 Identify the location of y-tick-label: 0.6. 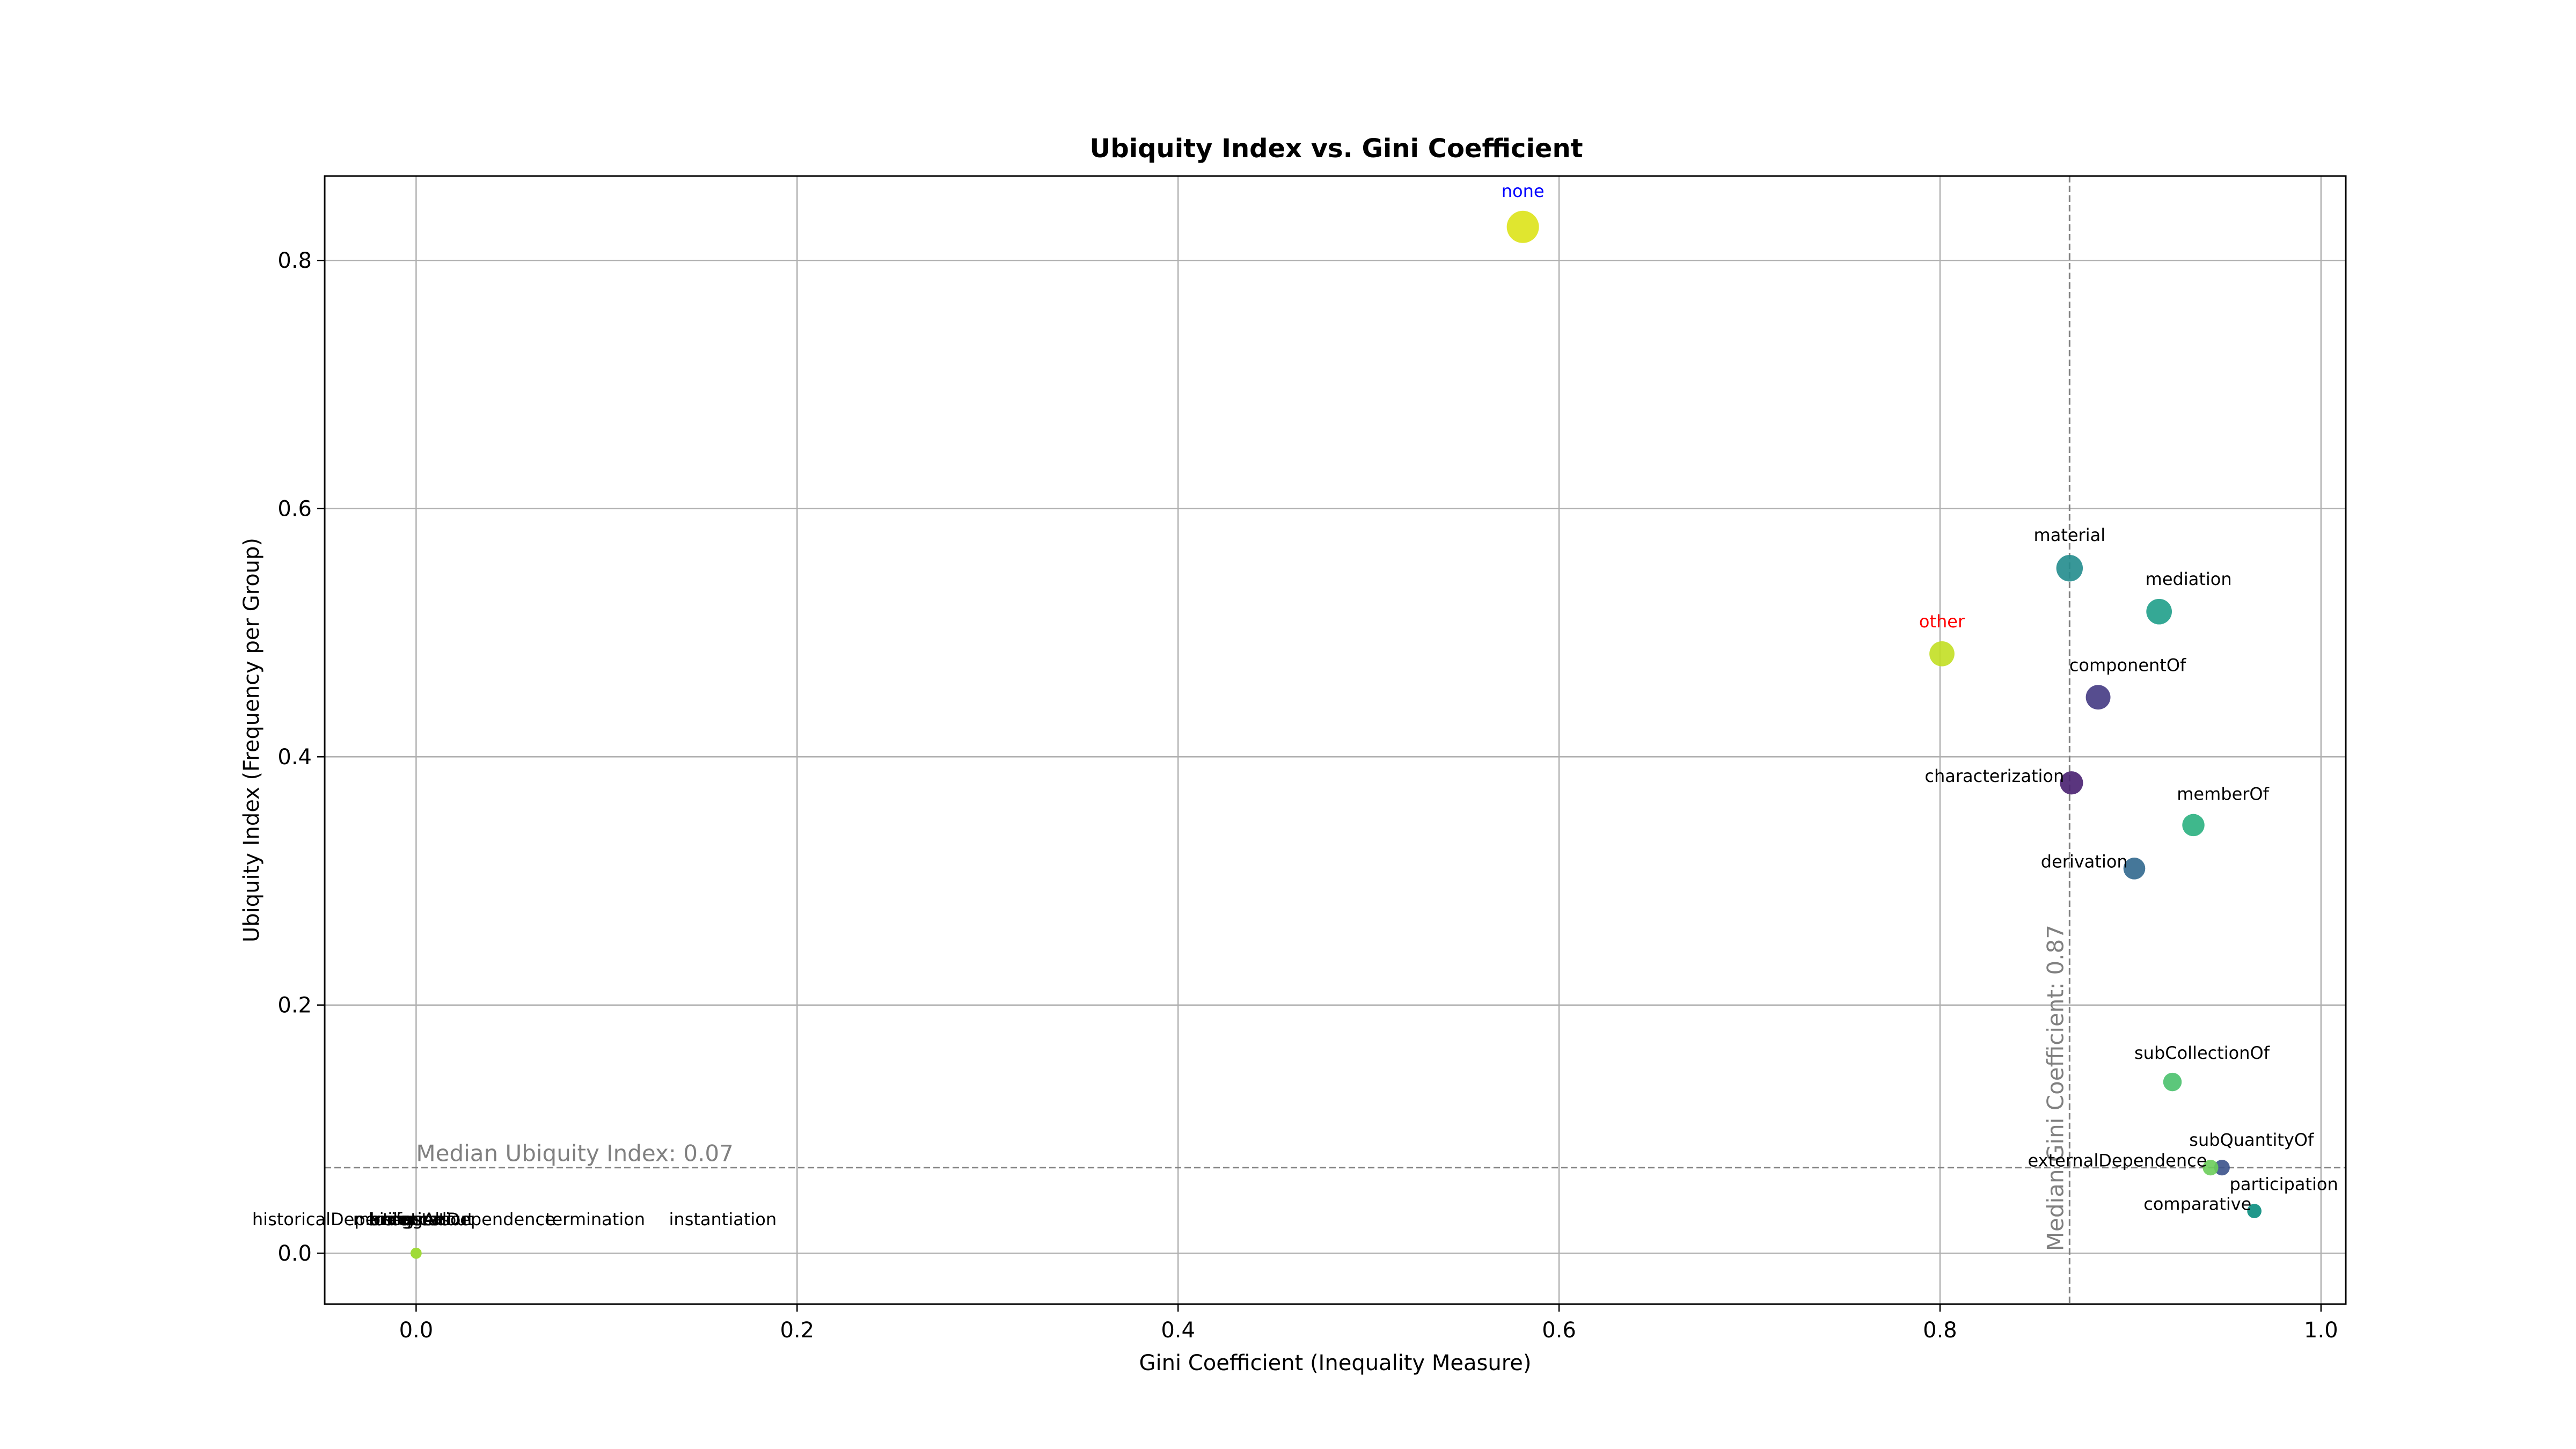
(294, 509).